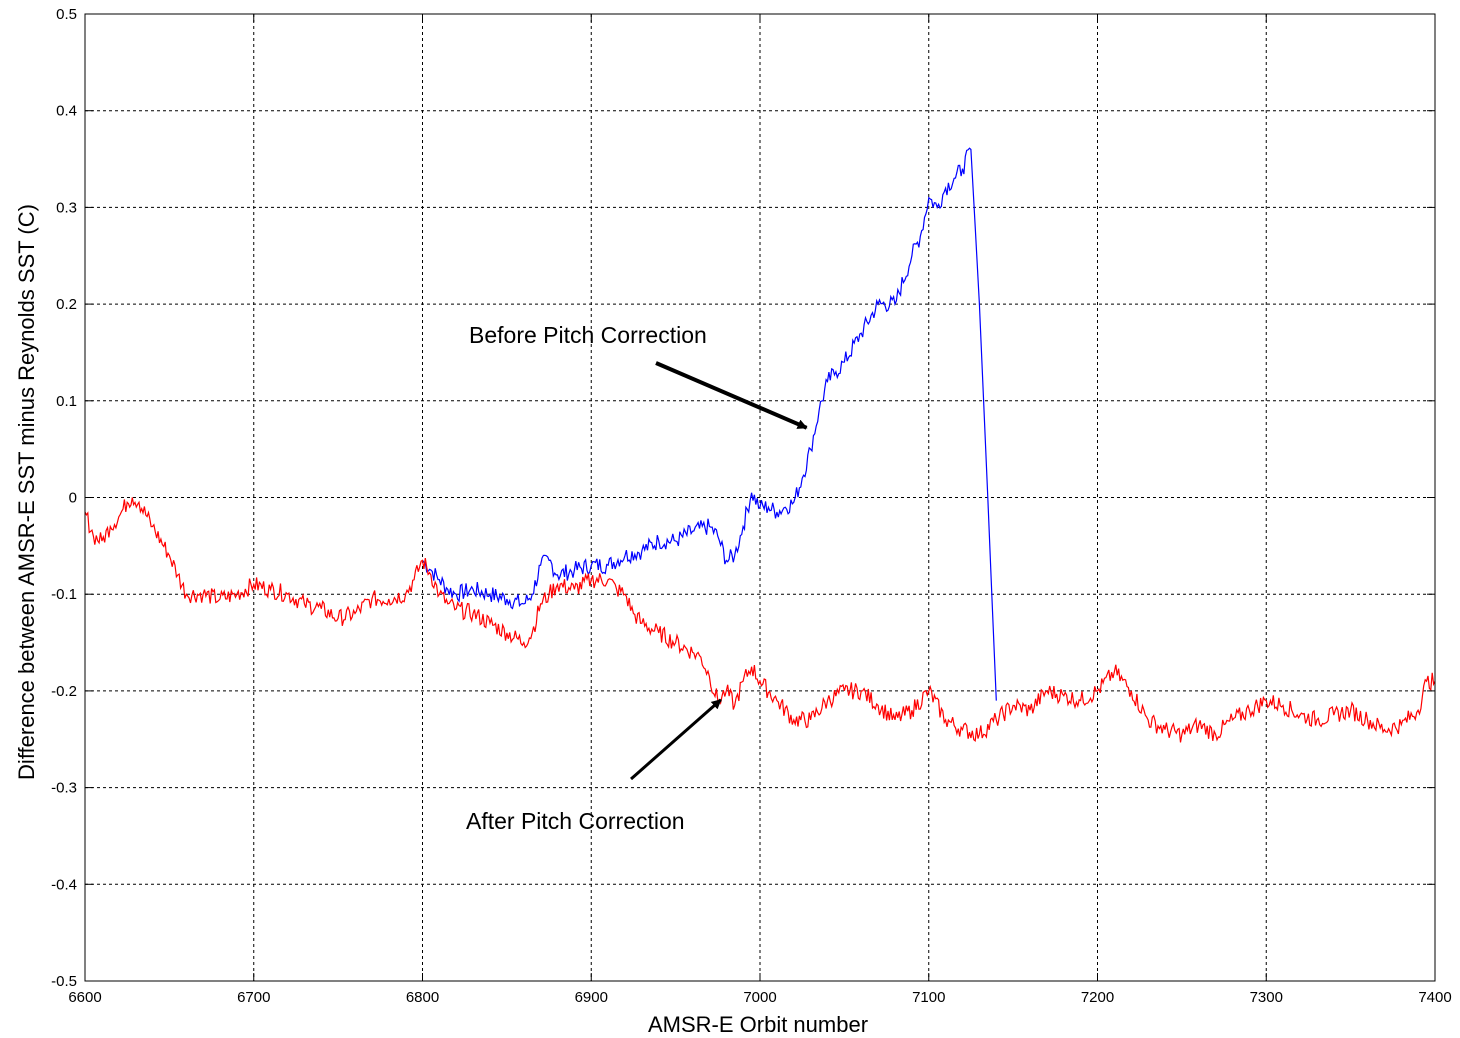 This screenshot has height=1038, width=1460. What do you see at coordinates (731, 395) in the screenshot?
I see `annotation-before-arrow` at bounding box center [731, 395].